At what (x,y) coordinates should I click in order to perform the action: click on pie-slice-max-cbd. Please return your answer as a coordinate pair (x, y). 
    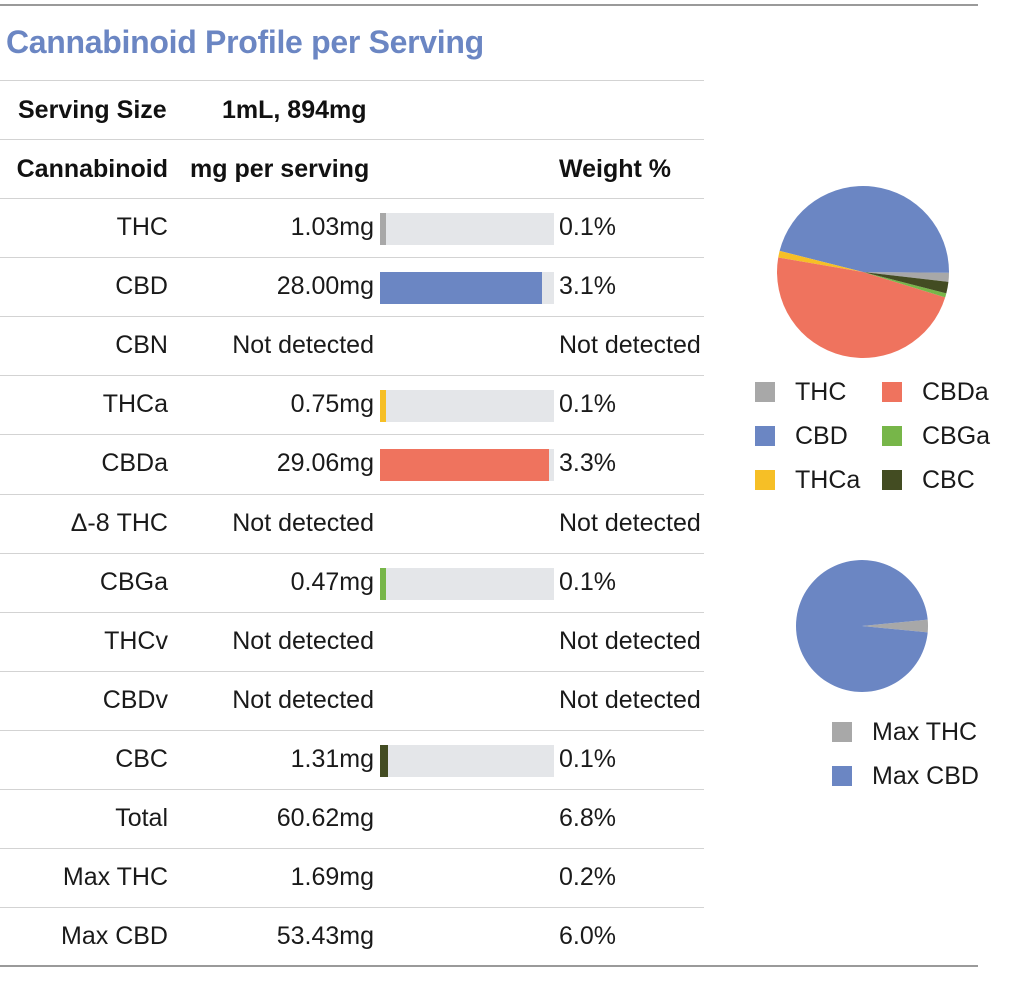
    Looking at the image, I should click on (862, 625).